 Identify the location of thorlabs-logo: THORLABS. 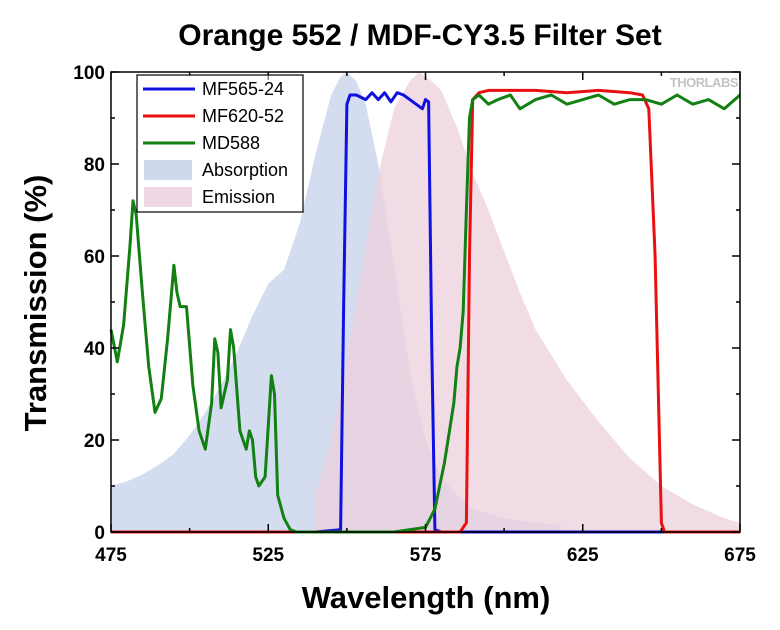
(705, 82).